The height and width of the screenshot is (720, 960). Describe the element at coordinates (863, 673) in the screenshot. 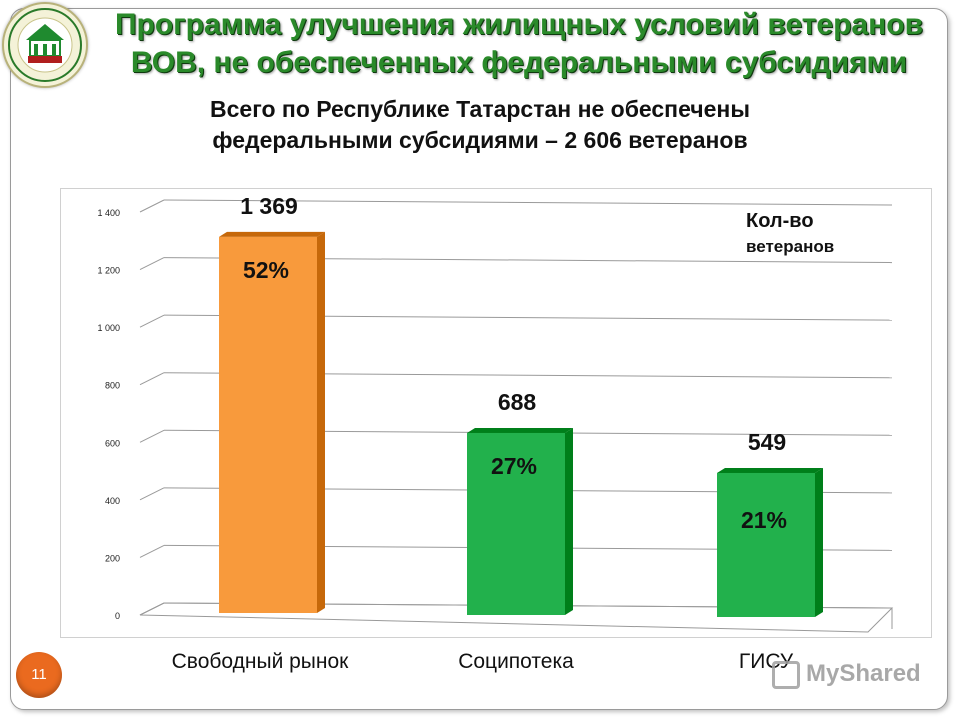

I see `watermark-text: MyShared` at that location.